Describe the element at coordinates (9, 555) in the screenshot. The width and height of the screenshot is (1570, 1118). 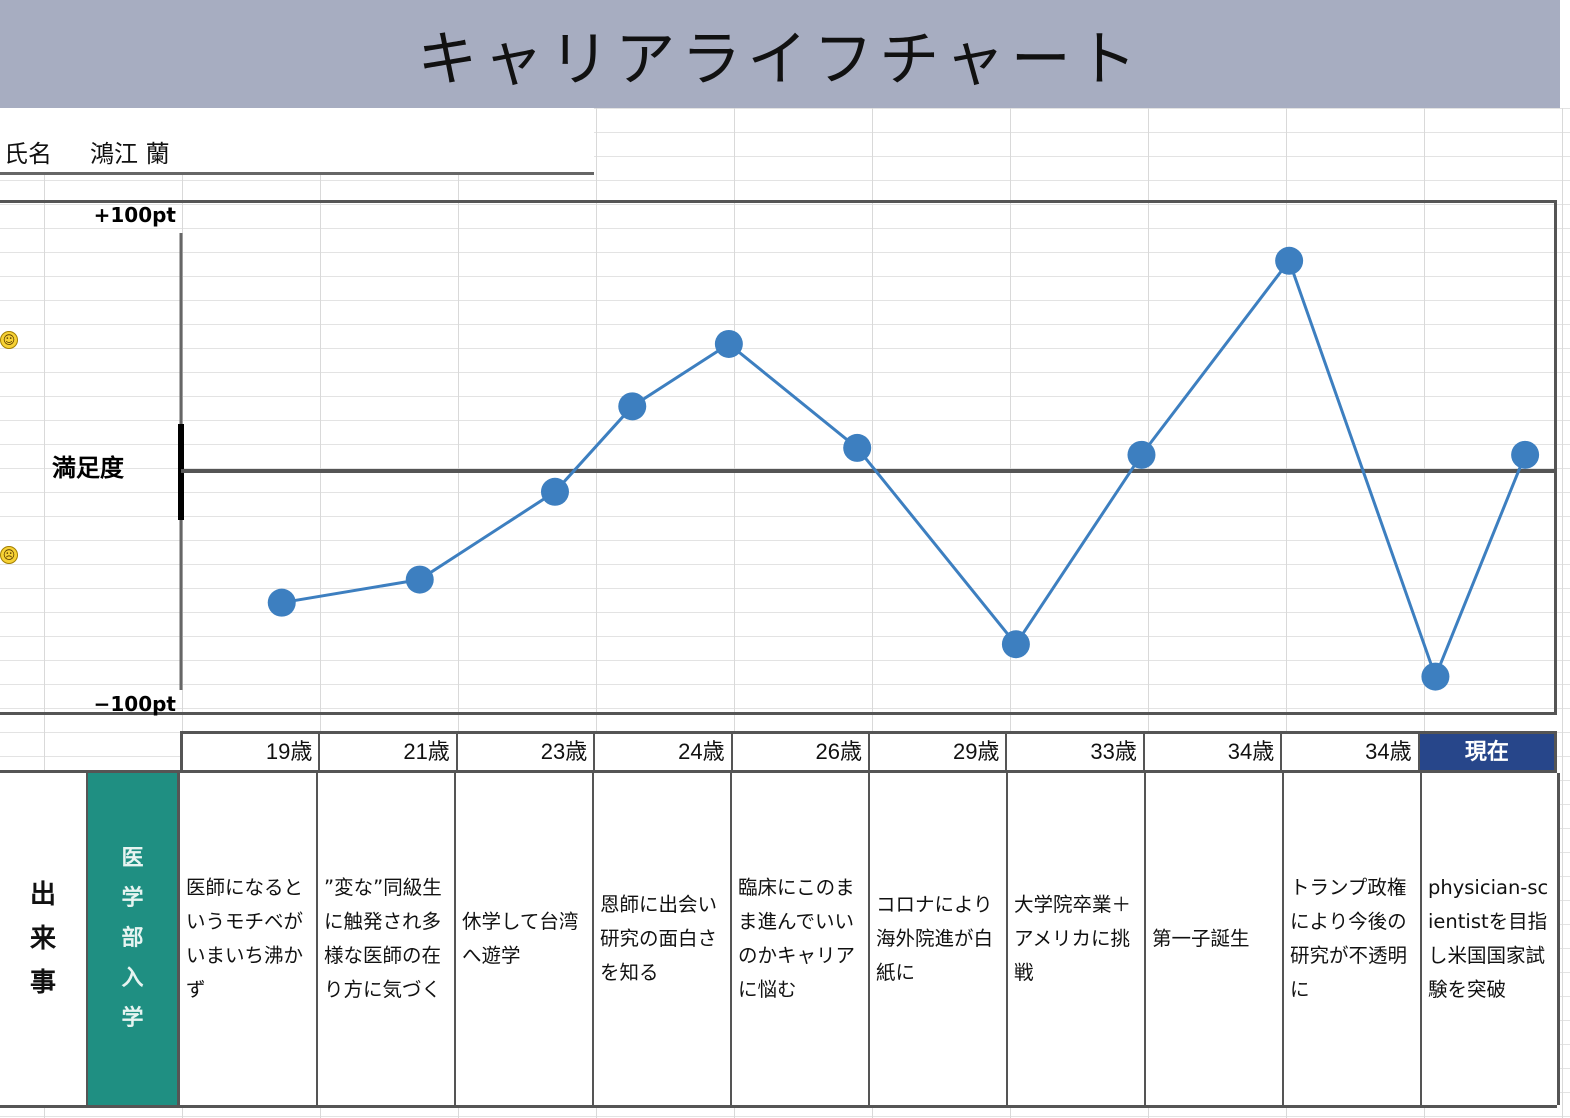
I see `frown-icon: ☹` at that location.